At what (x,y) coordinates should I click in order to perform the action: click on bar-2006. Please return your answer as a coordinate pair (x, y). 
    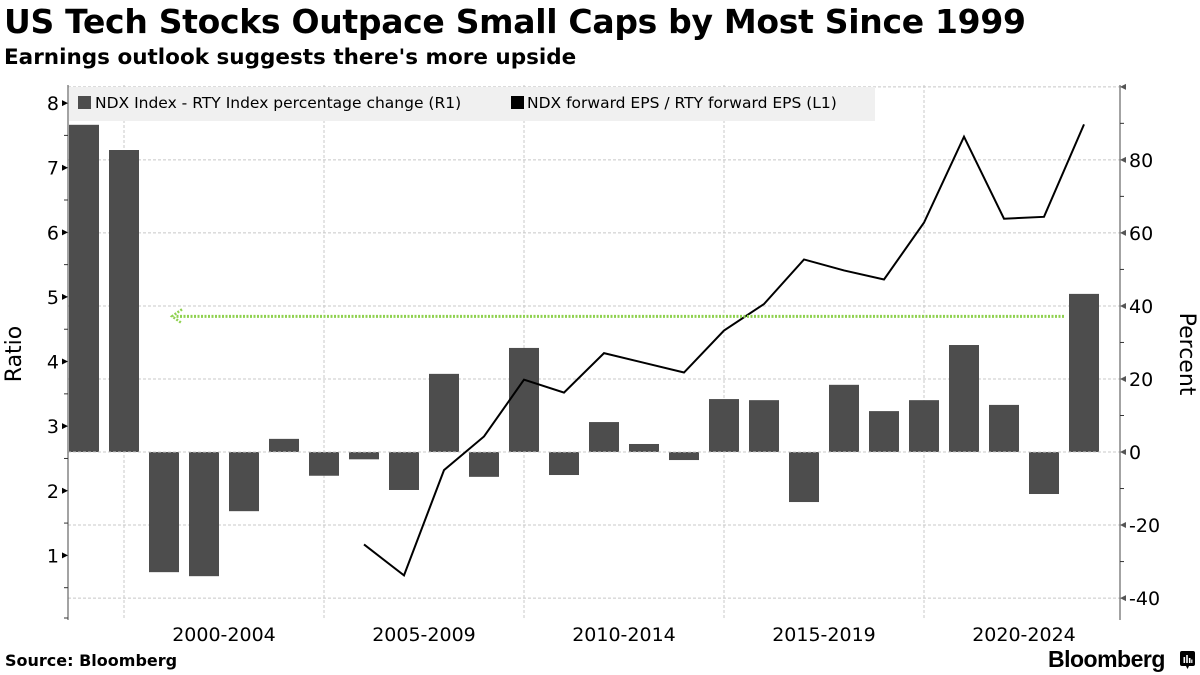
    Looking at the image, I should click on (364, 456).